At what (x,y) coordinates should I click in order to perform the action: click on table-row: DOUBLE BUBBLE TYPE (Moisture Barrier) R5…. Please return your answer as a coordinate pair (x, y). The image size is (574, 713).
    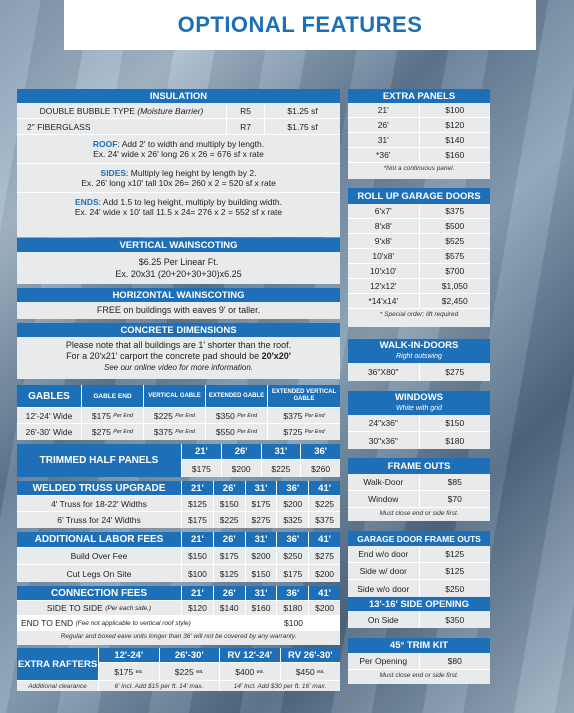
    Looking at the image, I should click on (178, 111).